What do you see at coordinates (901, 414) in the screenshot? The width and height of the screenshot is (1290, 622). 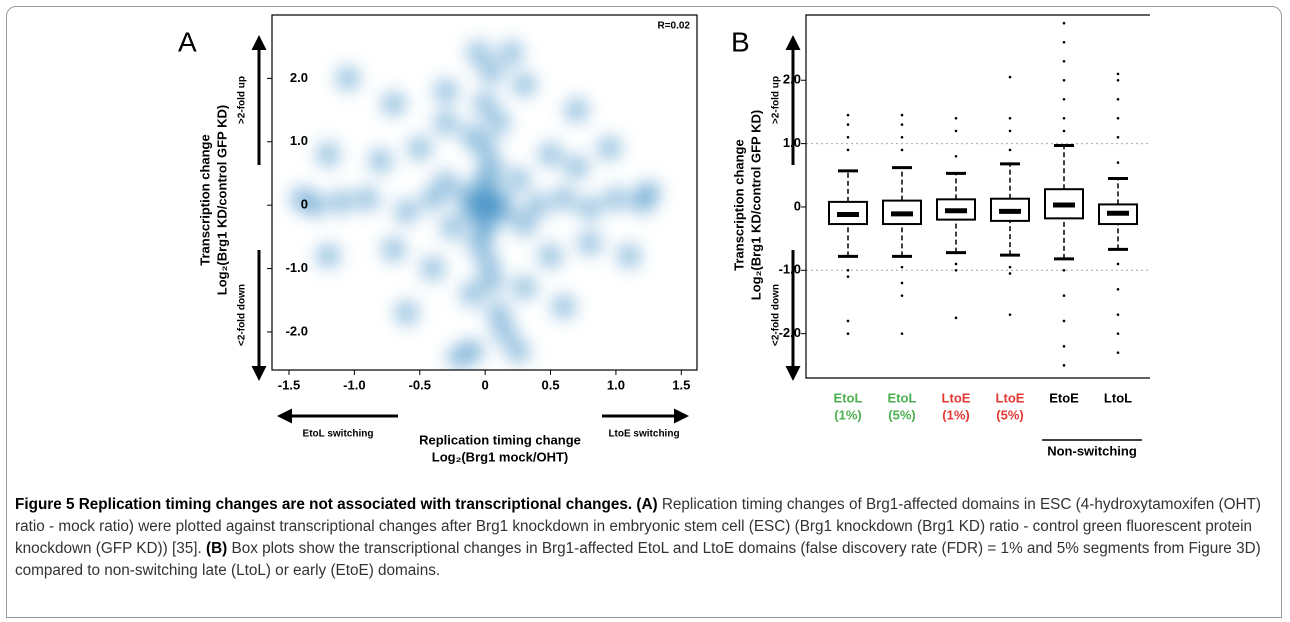 I see `x-tick-sublabel: (5%)` at bounding box center [901, 414].